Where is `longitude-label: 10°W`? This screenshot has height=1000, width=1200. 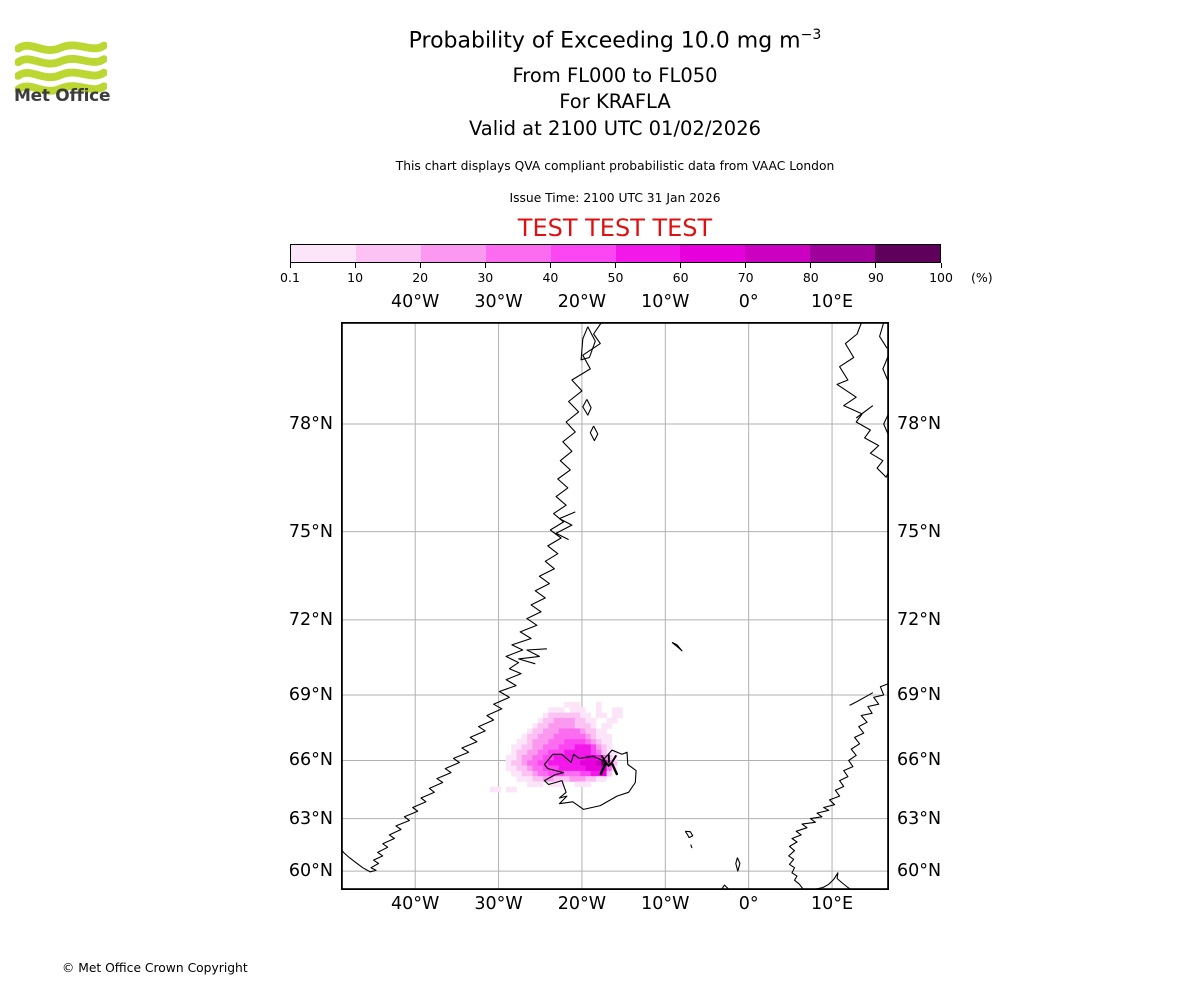
longitude-label: 10°W is located at coordinates (665, 302).